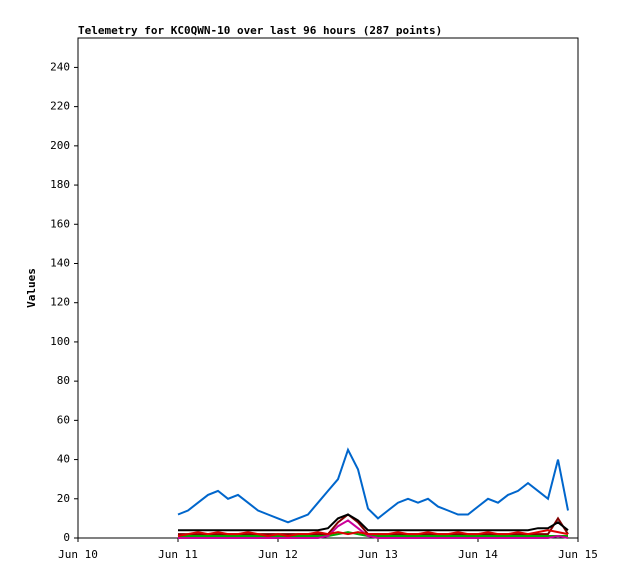 The width and height of the screenshot is (618, 583). What do you see at coordinates (578, 554) in the screenshot?
I see `x-tick-label: Jun 15` at bounding box center [578, 554].